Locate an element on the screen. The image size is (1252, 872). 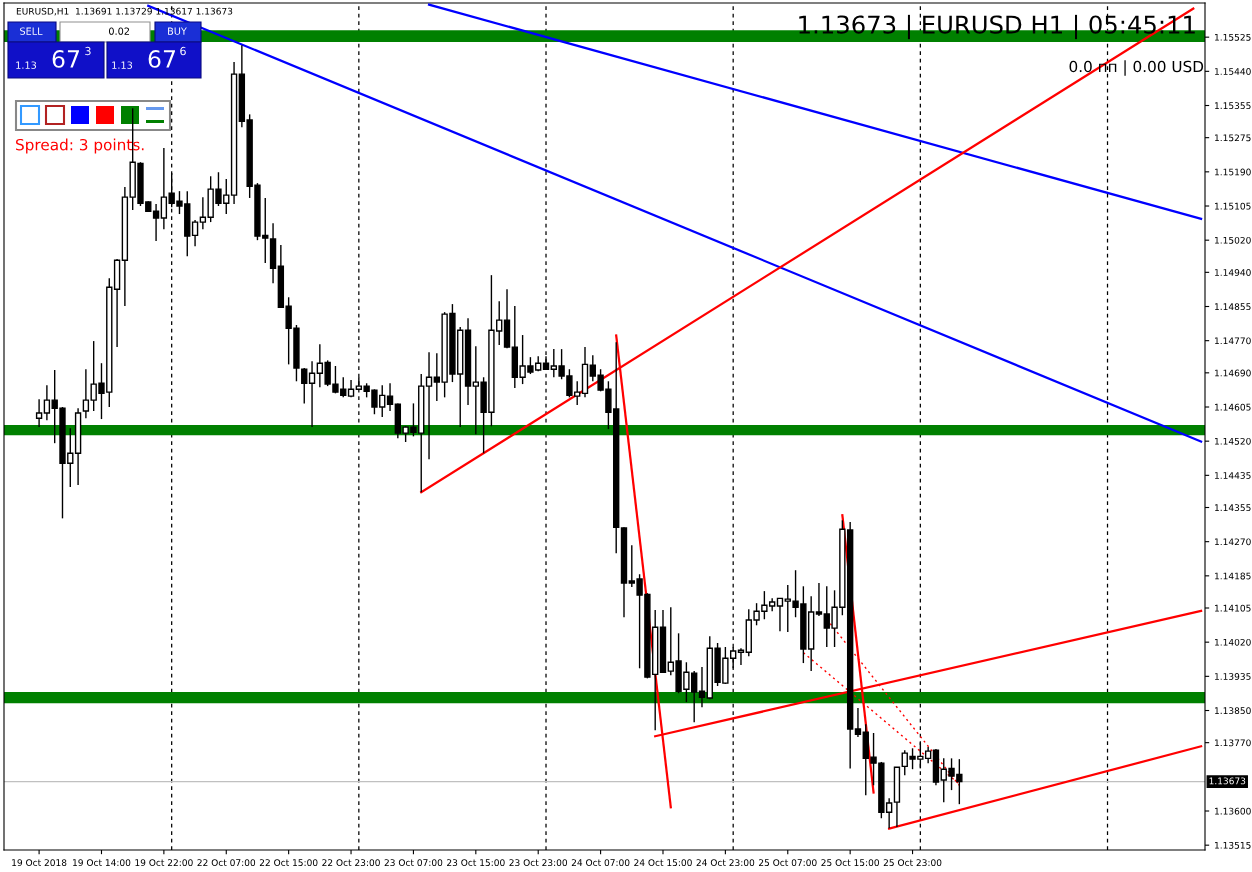
x-tick-label: 25 Oct 15:00 is located at coordinates (850, 863).